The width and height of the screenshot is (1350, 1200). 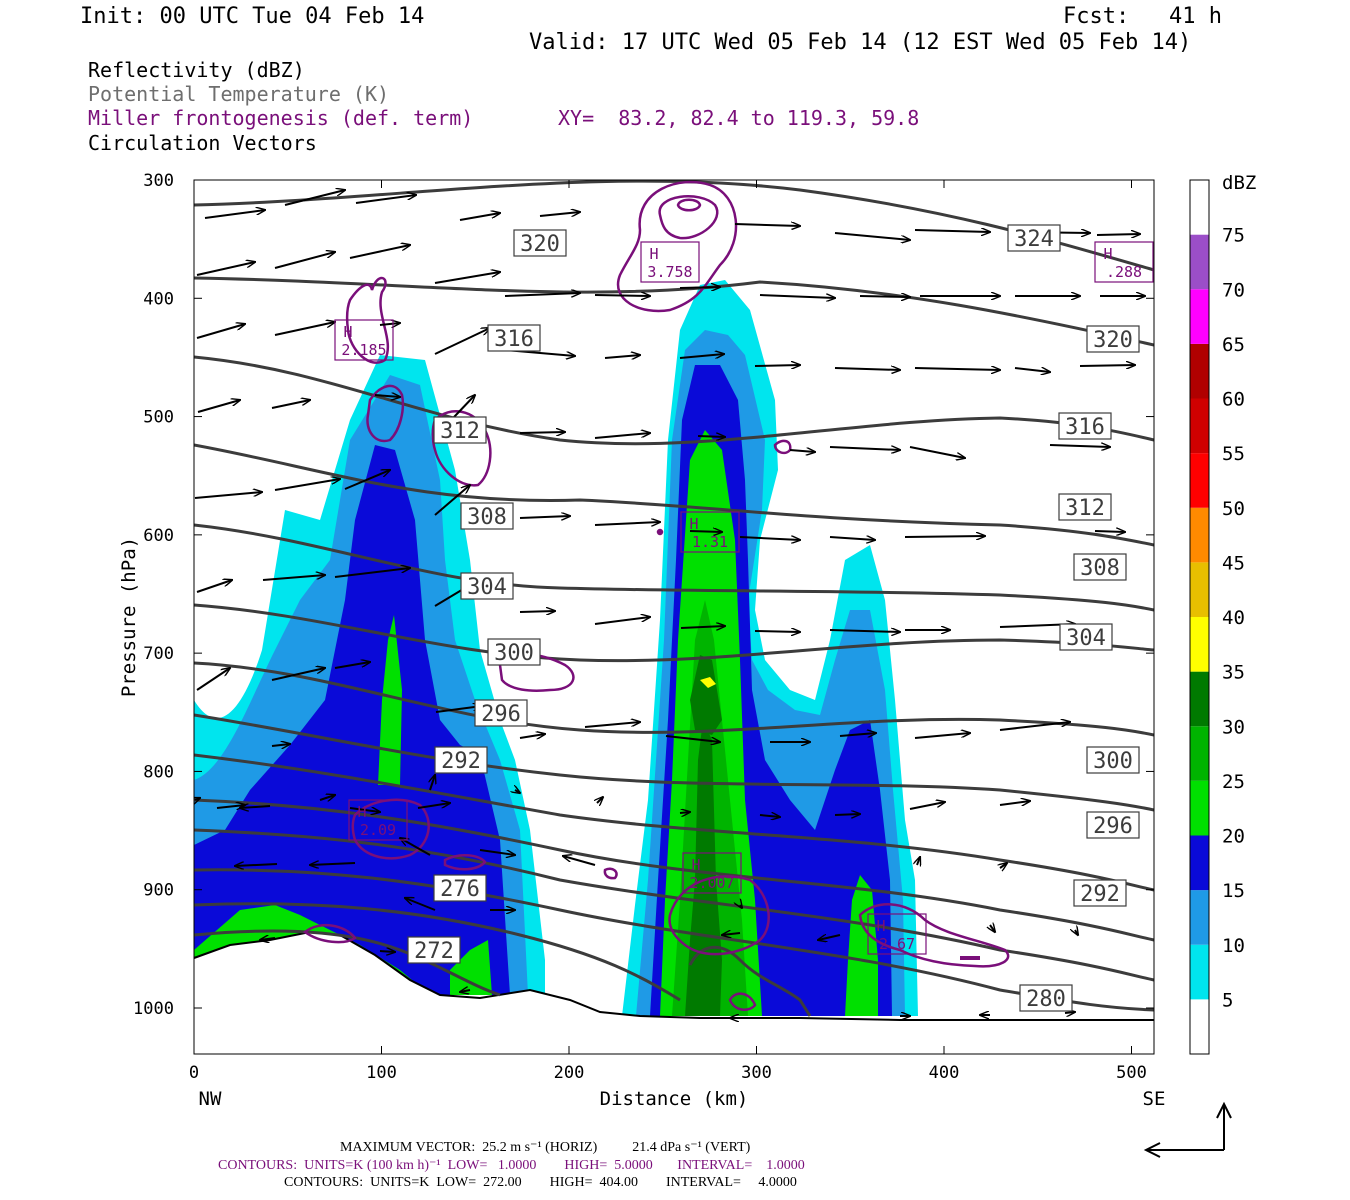 What do you see at coordinates (194, 1073) in the screenshot?
I see `x-tick-label: 0` at bounding box center [194, 1073].